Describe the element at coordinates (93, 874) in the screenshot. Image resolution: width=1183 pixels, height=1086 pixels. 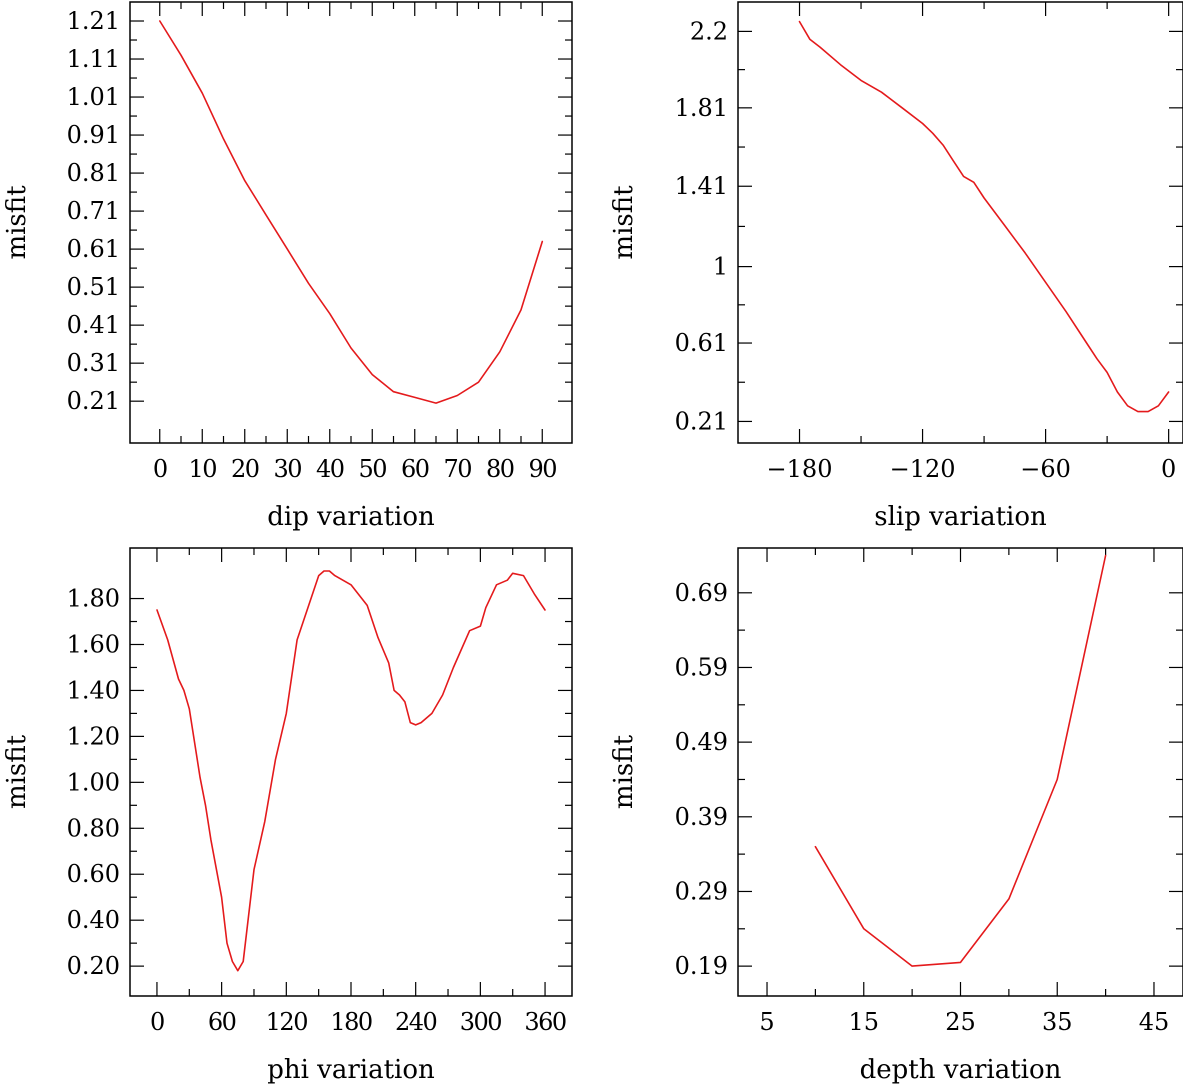
I see `y-tick-label: 0.60` at that location.